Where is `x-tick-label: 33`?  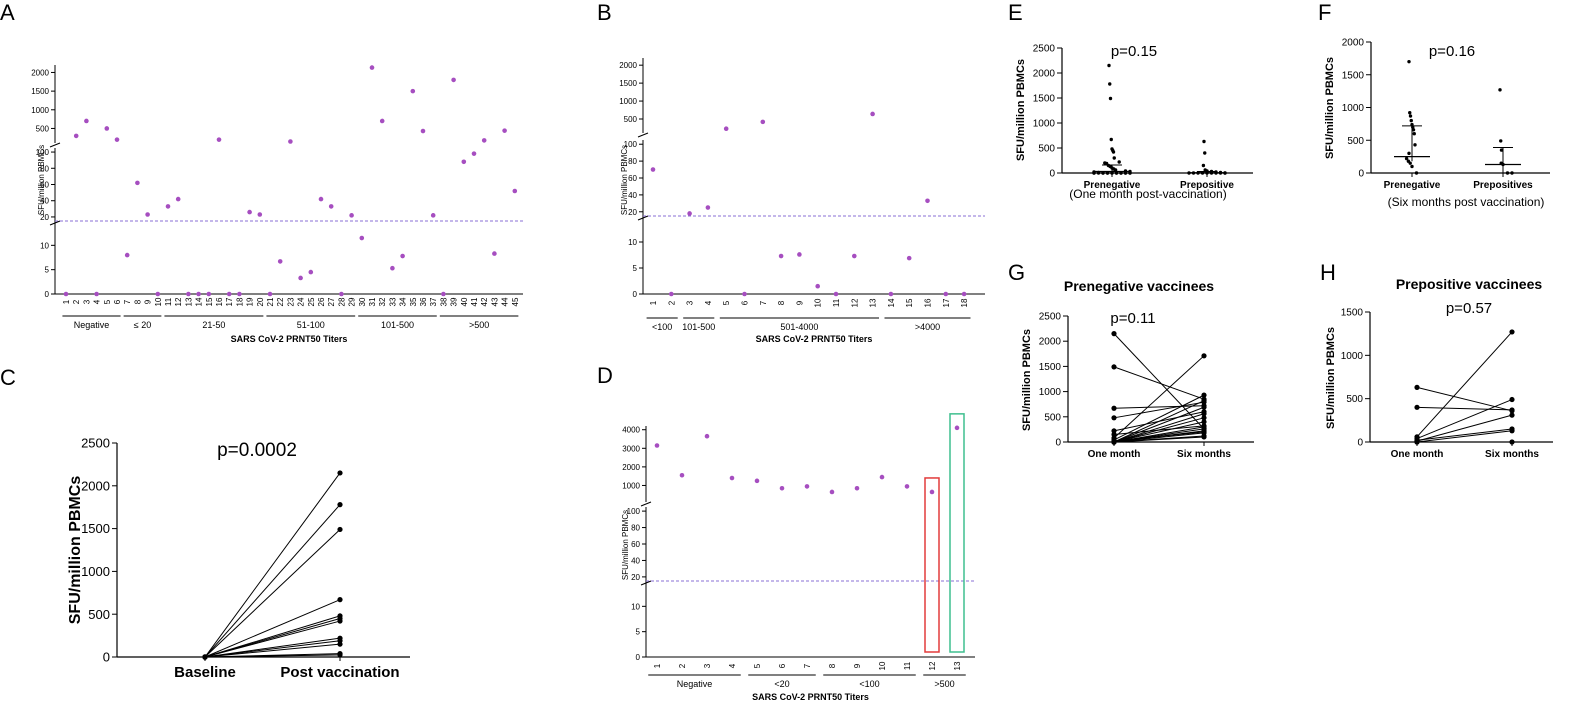 x-tick-label: 33 is located at coordinates (392, 301).